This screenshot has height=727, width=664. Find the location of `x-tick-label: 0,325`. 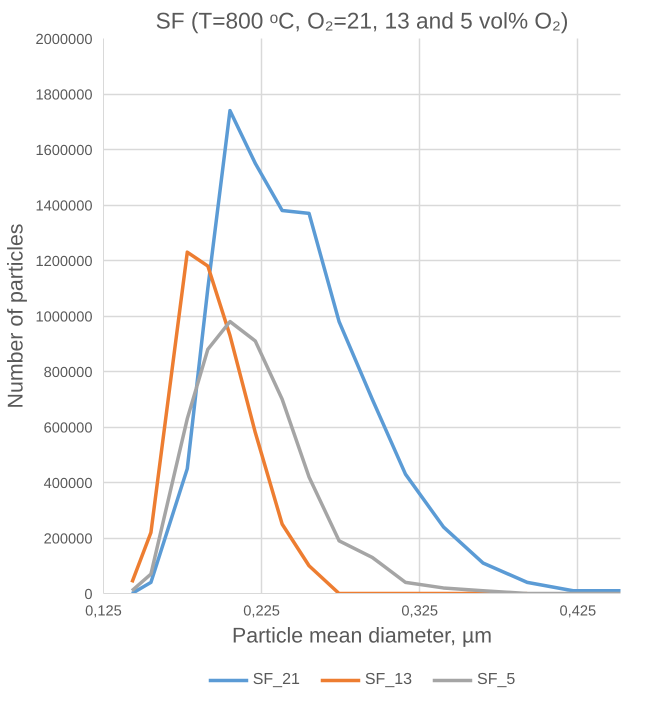

x-tick-label: 0,325 is located at coordinates (419, 612).